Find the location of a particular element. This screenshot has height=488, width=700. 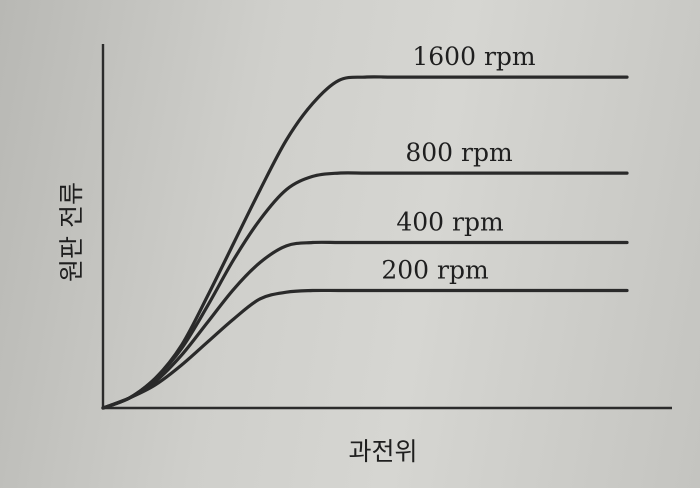

x-axis-title: 과전위 is located at coordinates (382, 451).